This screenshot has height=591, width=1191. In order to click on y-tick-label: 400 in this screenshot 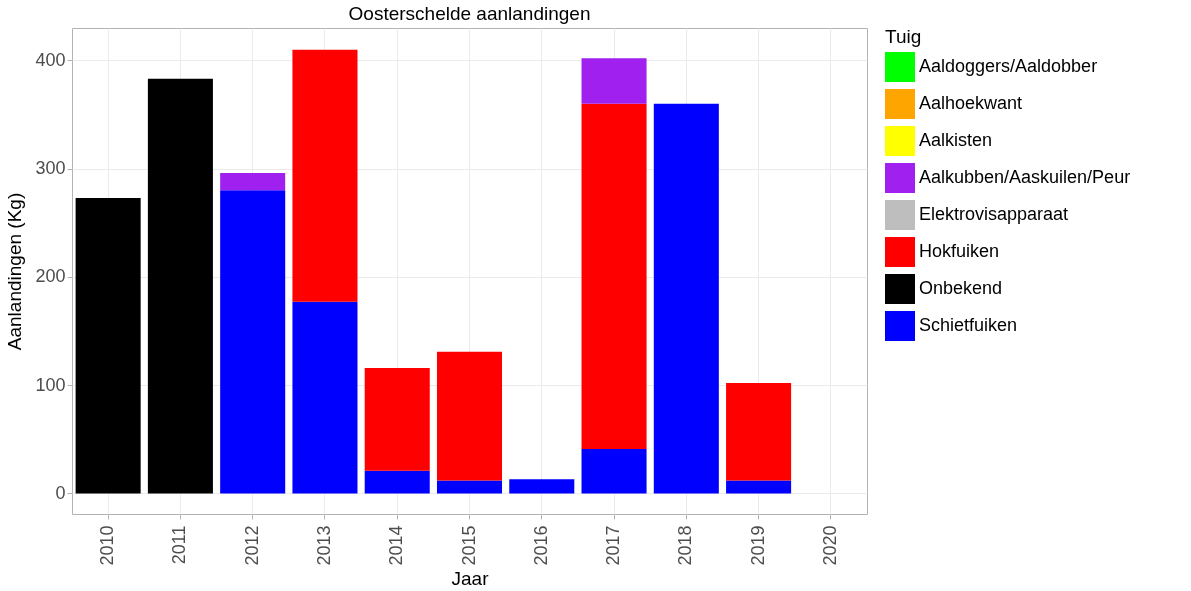, I will do `click(50, 59)`.